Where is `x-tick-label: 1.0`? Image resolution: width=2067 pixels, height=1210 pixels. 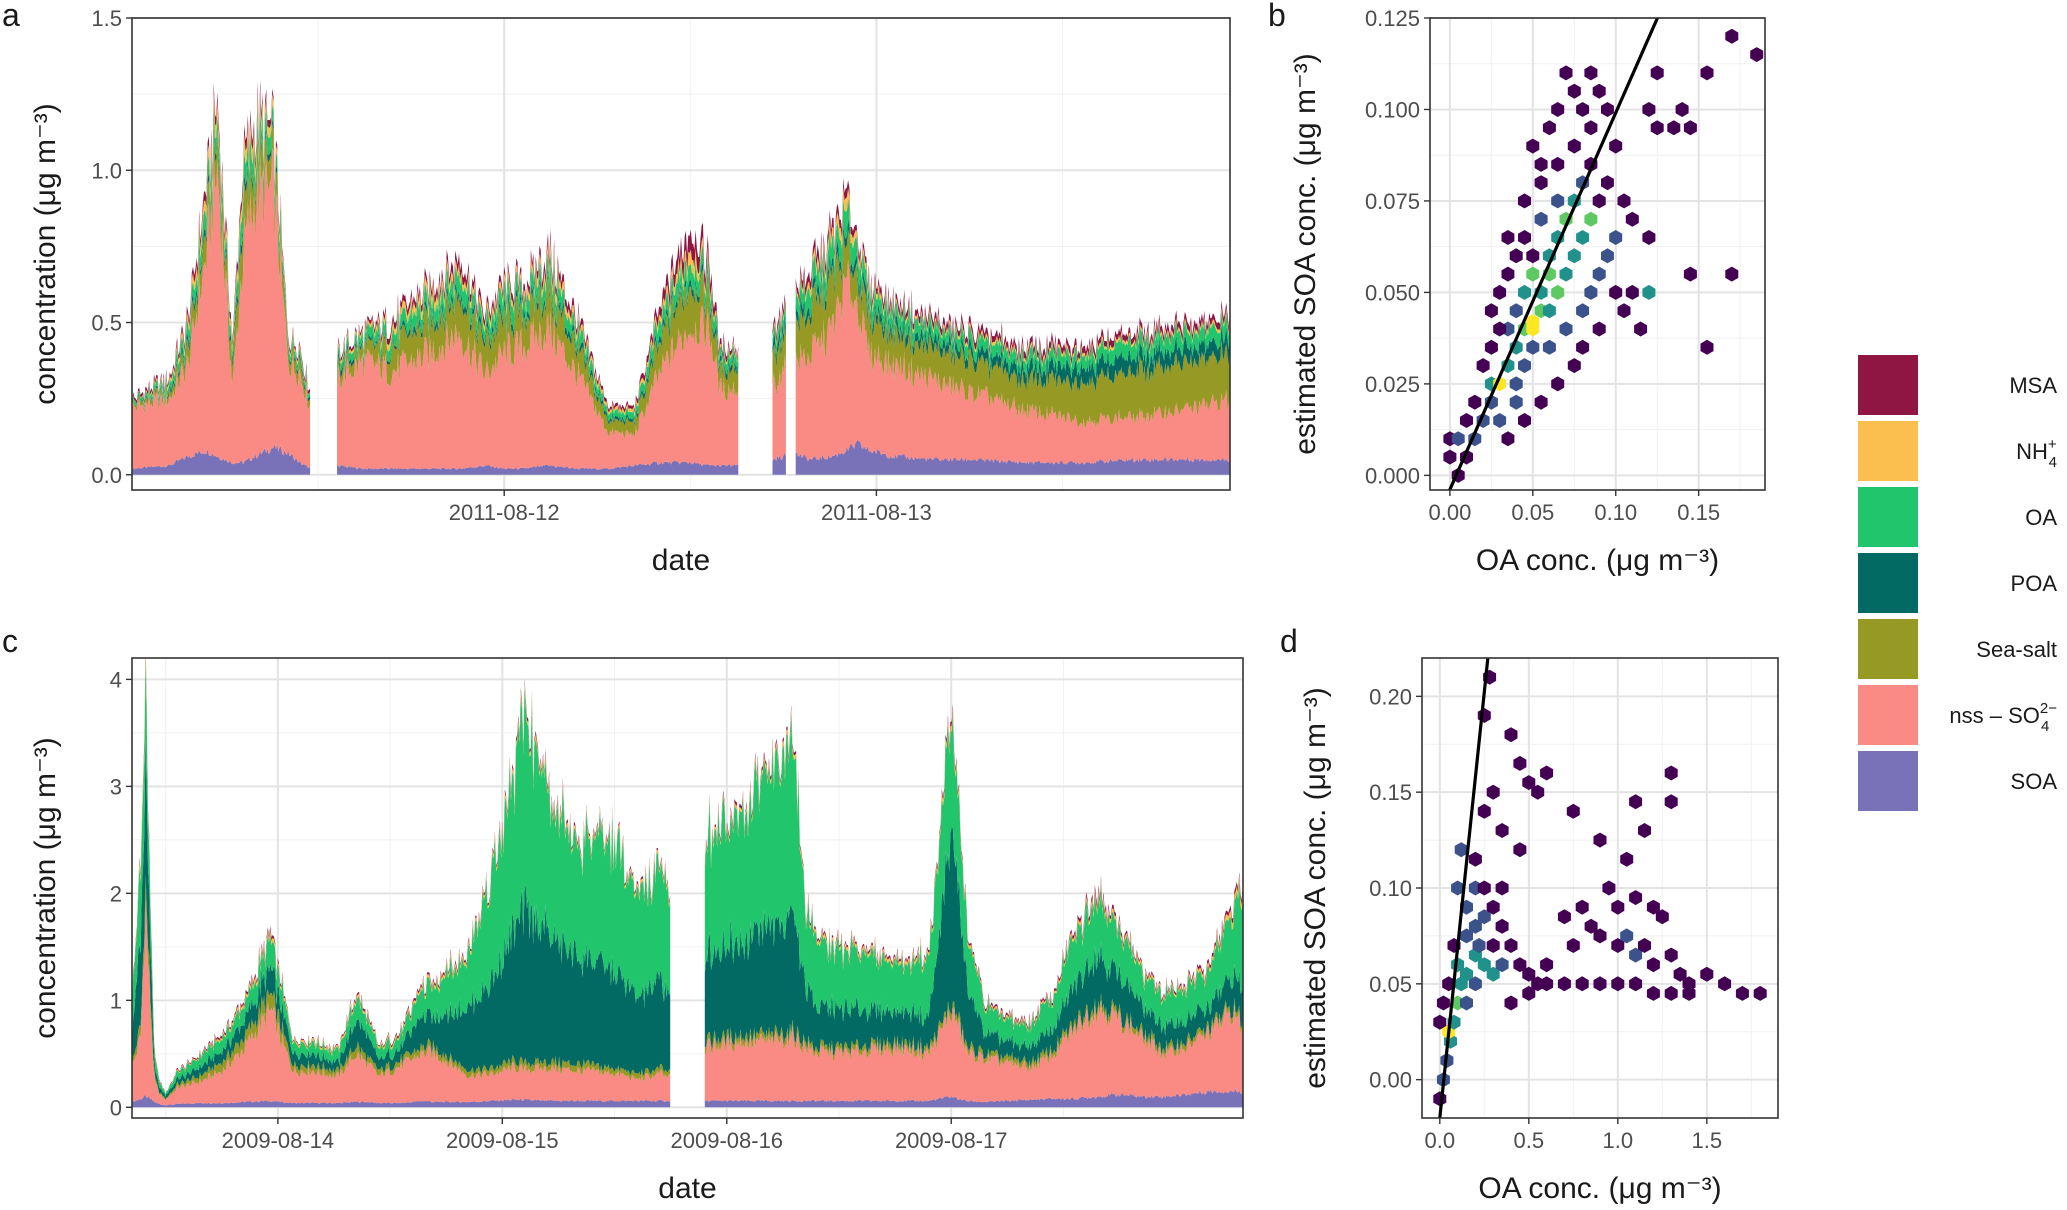 x-tick-label: 1.0 is located at coordinates (1618, 1140).